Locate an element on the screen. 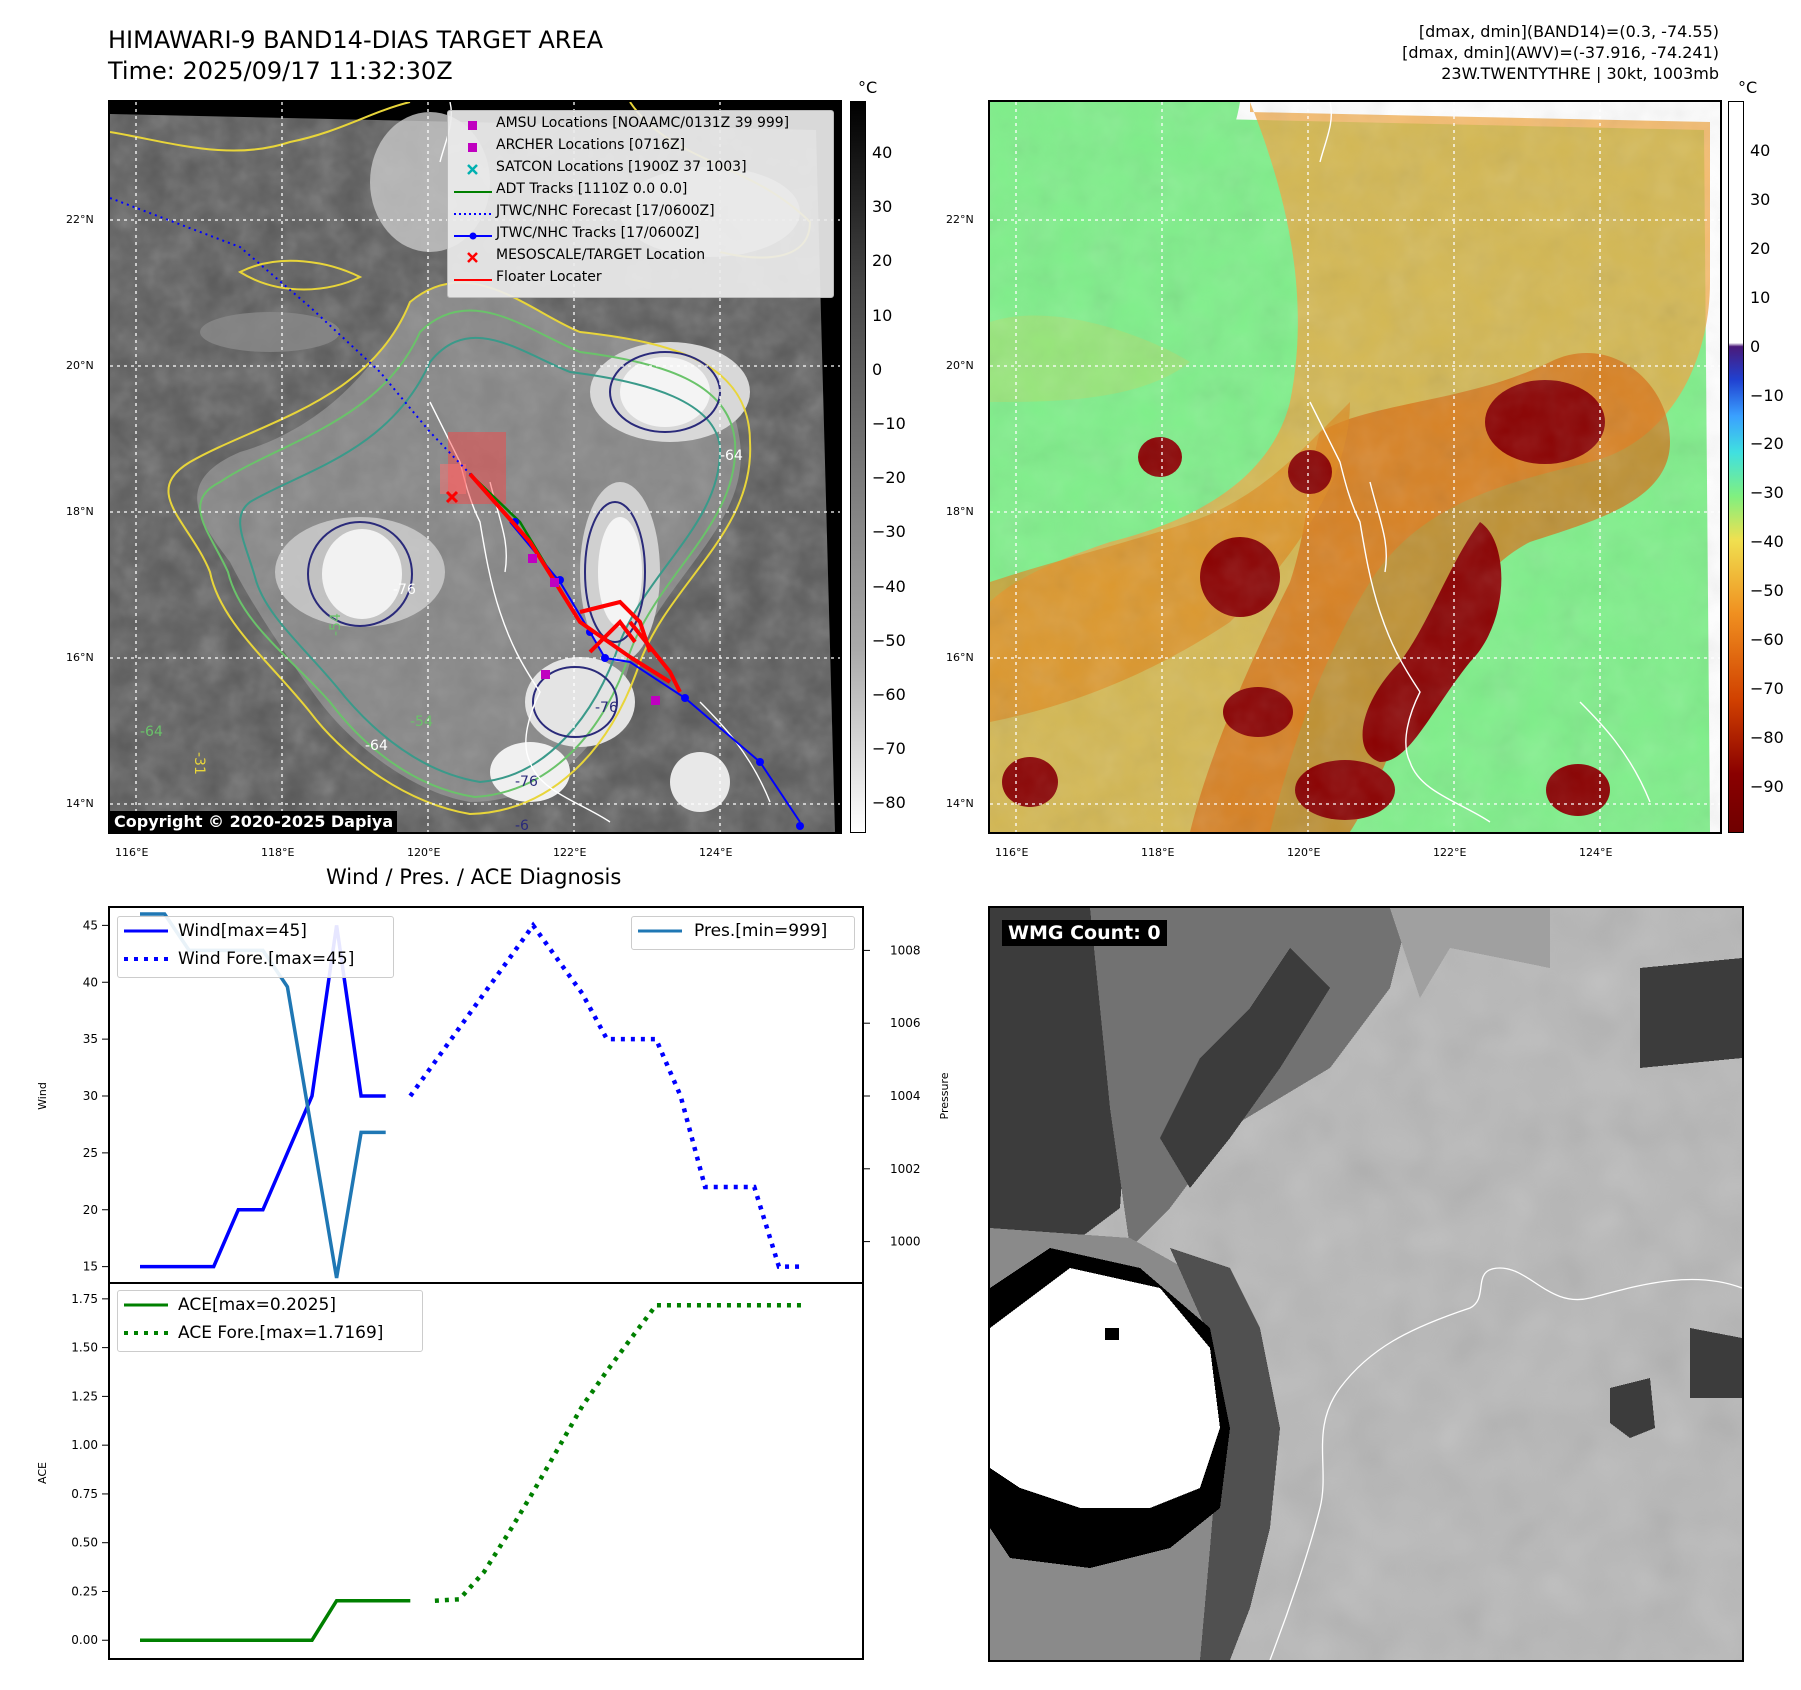  lat-label: 22°N is located at coordinates (80, 219).